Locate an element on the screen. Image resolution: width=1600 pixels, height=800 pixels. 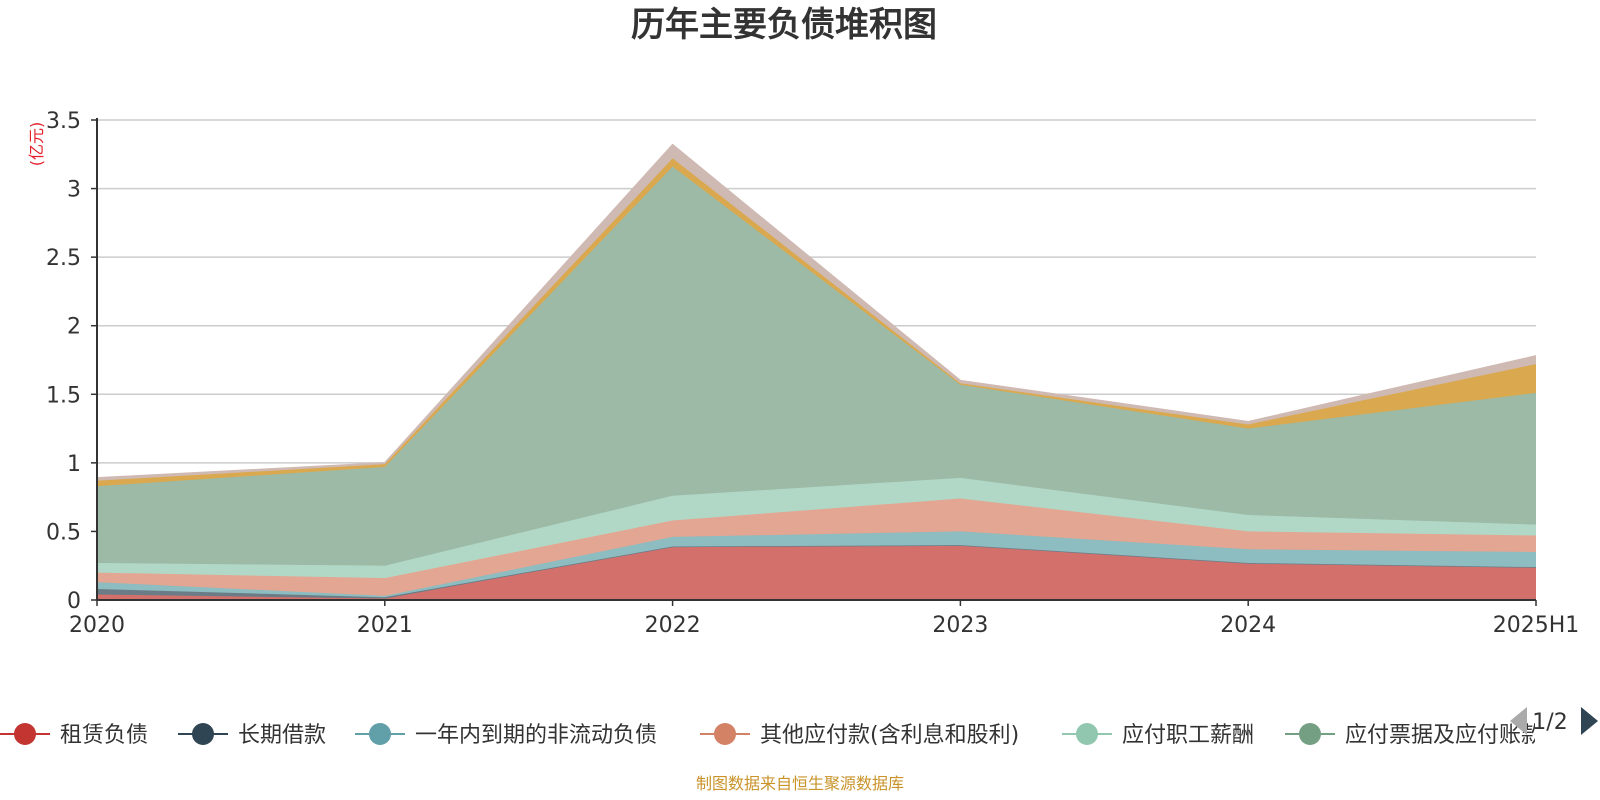
legend-label: 其他应付款(含利息和股利) is located at coordinates (889, 735).